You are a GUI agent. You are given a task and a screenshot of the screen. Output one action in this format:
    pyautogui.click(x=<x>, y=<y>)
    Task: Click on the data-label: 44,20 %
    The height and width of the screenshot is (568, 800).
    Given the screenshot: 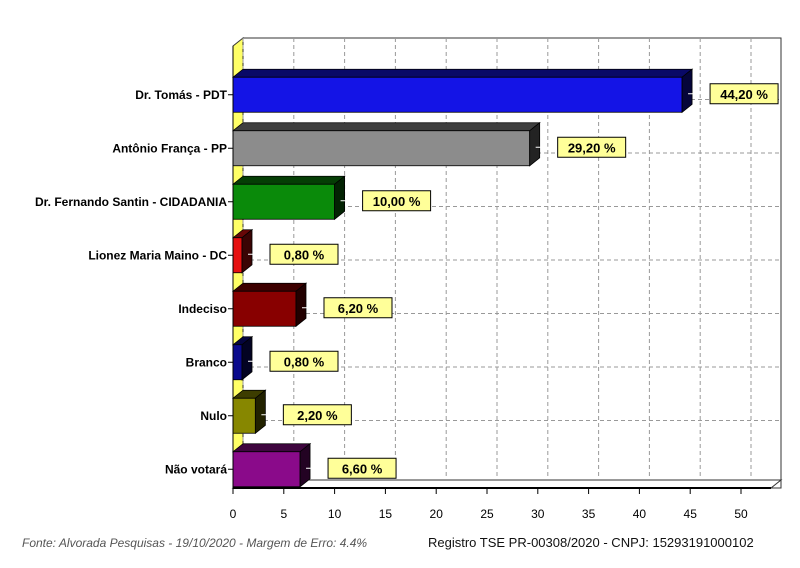 What is the action you would take?
    pyautogui.click(x=744, y=94)
    